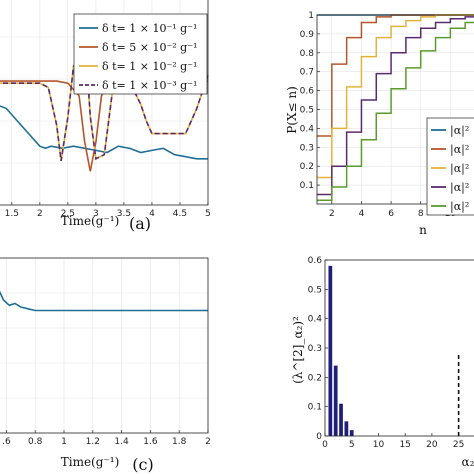 Image resolution: width=474 pixels, height=474 pixels. Describe the element at coordinates (391, 214) in the screenshot. I see `x-tick-label: 6` at that location.